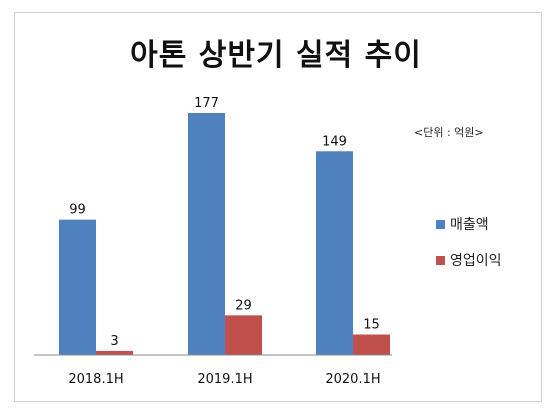 The image size is (552, 410). What do you see at coordinates (77, 210) in the screenshot?
I see `data-label-sales-0: 99` at bounding box center [77, 210].